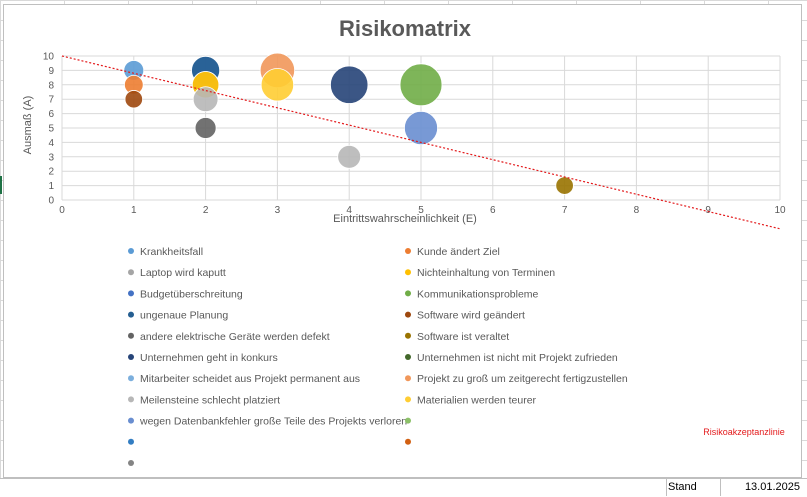 The height and width of the screenshot is (497, 807). What do you see at coordinates (565, 210) in the screenshot?
I see `x-tick-label: 7` at bounding box center [565, 210].